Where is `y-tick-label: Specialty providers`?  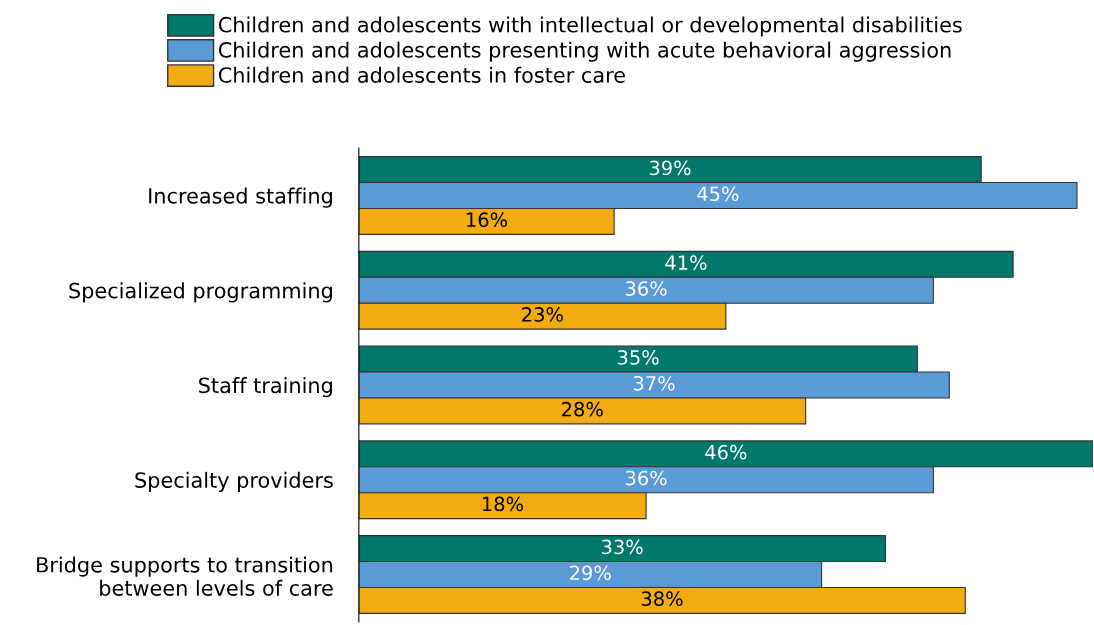 y-tick-label: Specialty providers is located at coordinates (234, 481).